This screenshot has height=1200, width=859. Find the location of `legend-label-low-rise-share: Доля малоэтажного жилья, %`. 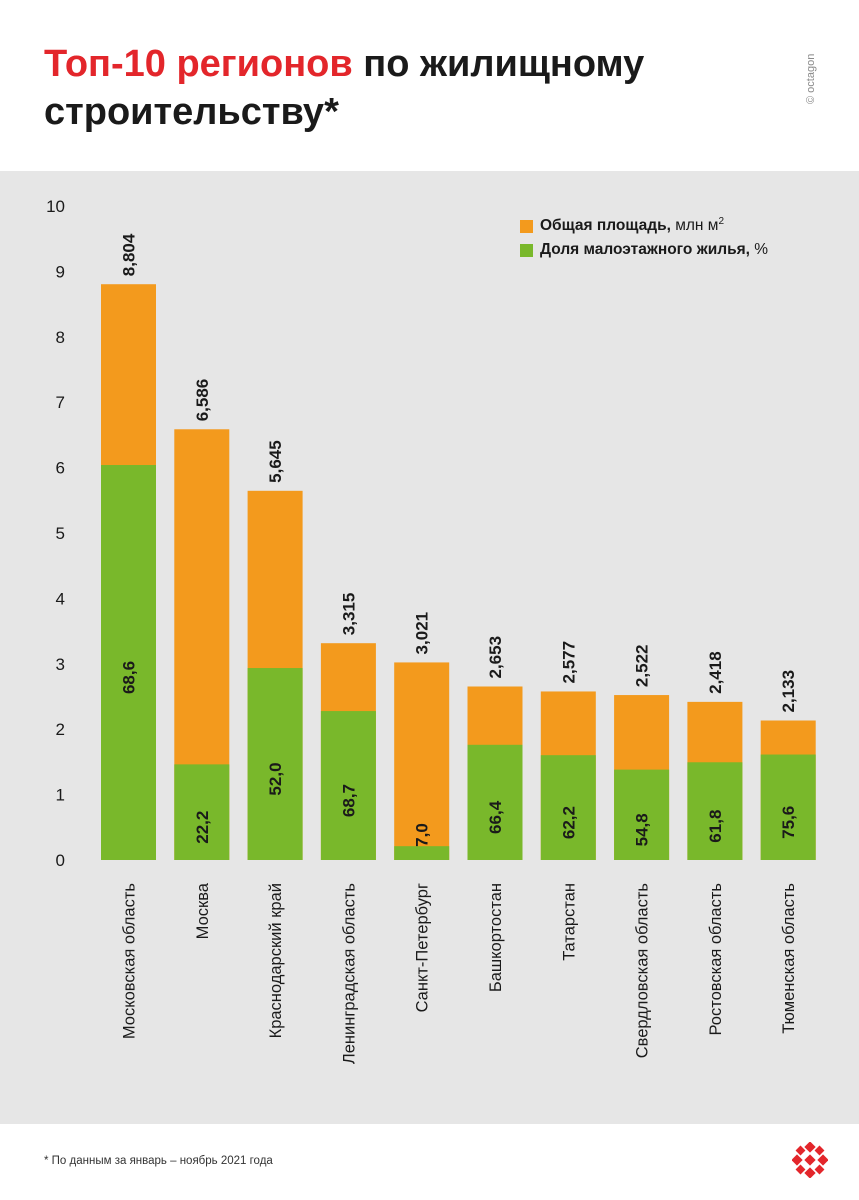

legend-label-low-rise-share: Доля малоэтажного жилья, % is located at coordinates (654, 249).